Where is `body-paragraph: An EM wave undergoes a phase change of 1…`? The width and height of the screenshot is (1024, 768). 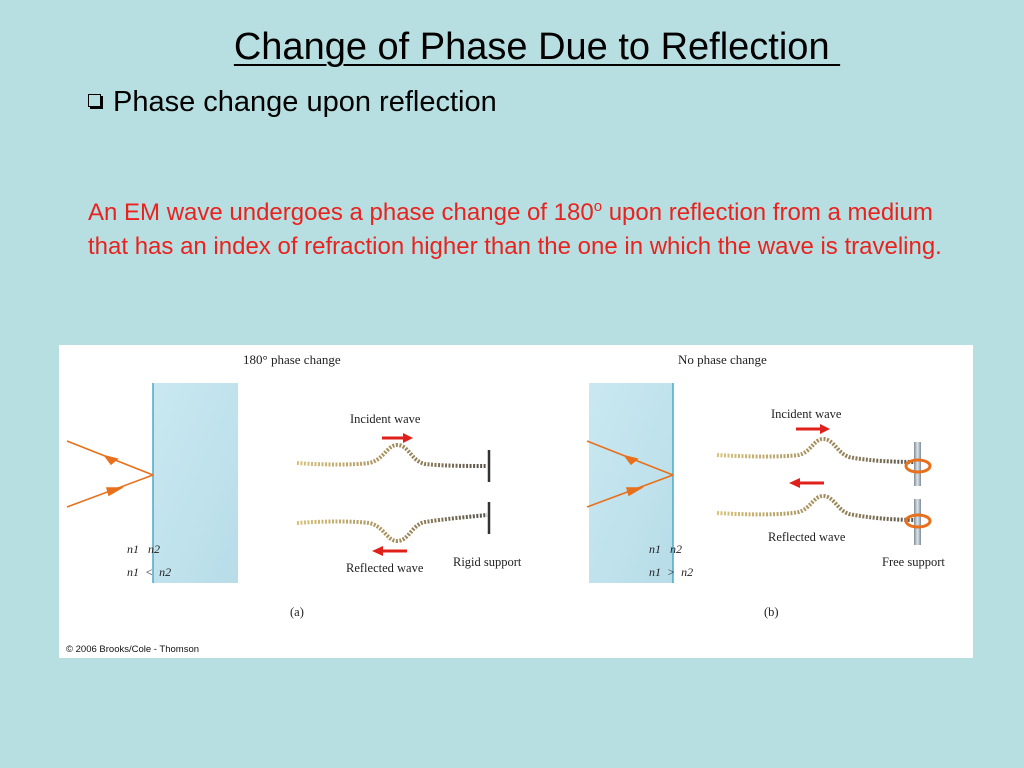 body-paragraph: An EM wave undergoes a phase change of 1… is located at coordinates (533, 230).